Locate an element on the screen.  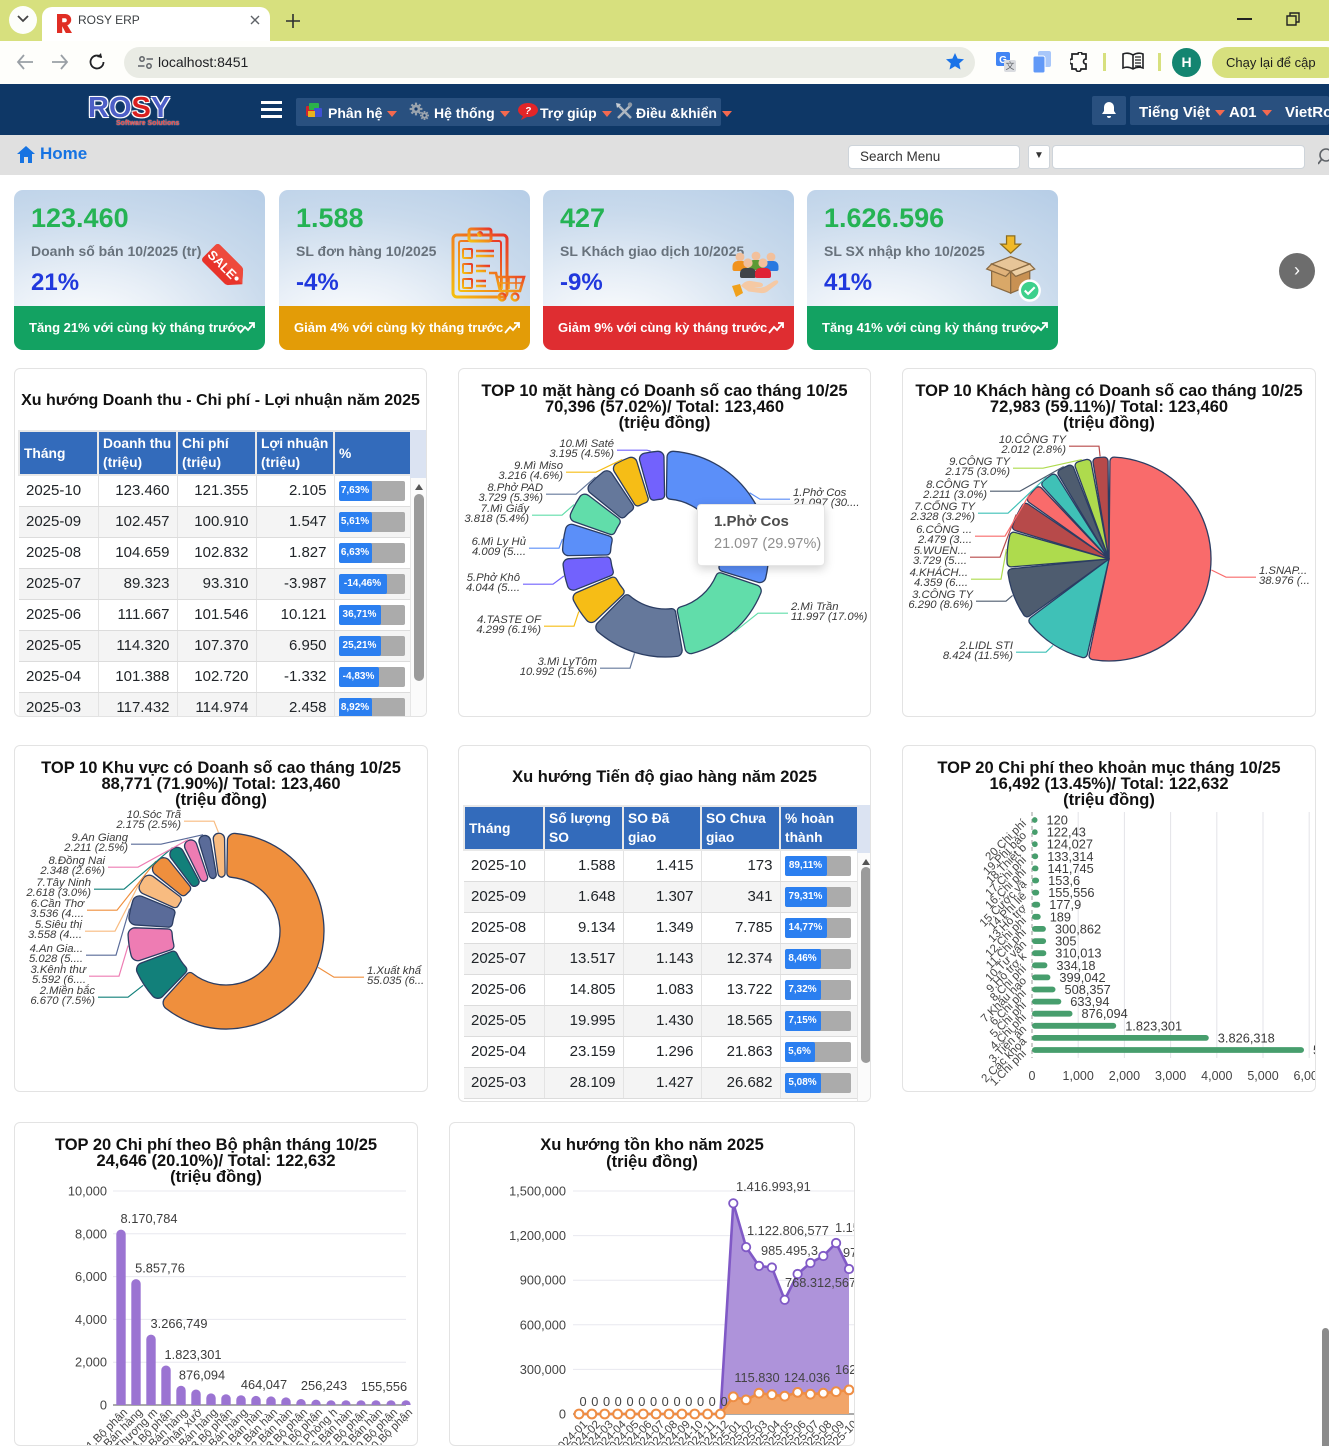
svg-text: 7.Tây Ninh is located at coordinates (63, 883).